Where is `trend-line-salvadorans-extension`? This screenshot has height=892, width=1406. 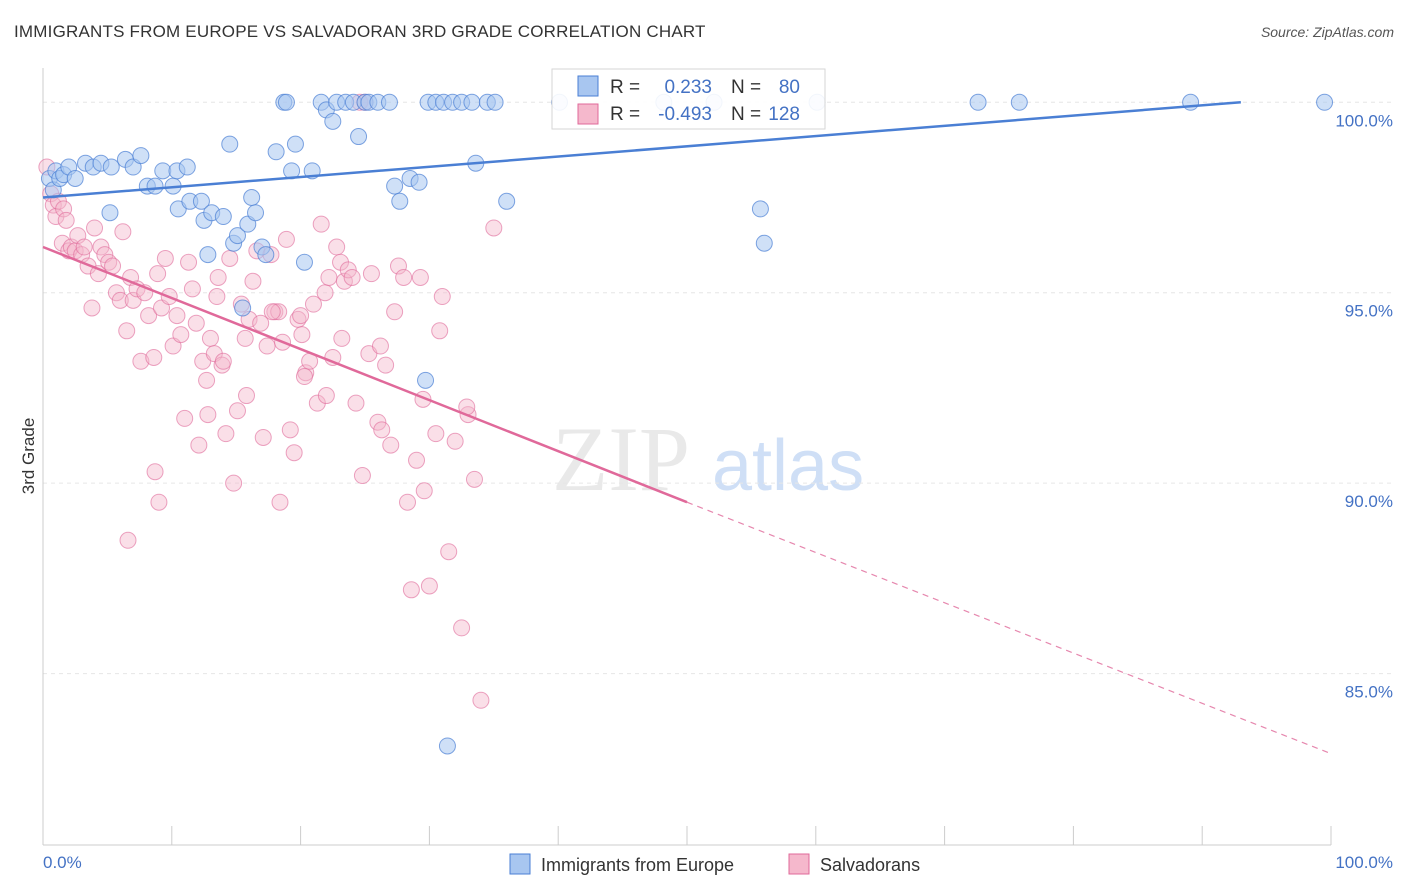
trend-line-salvadorans-extension is located at coordinates (1009, 628).